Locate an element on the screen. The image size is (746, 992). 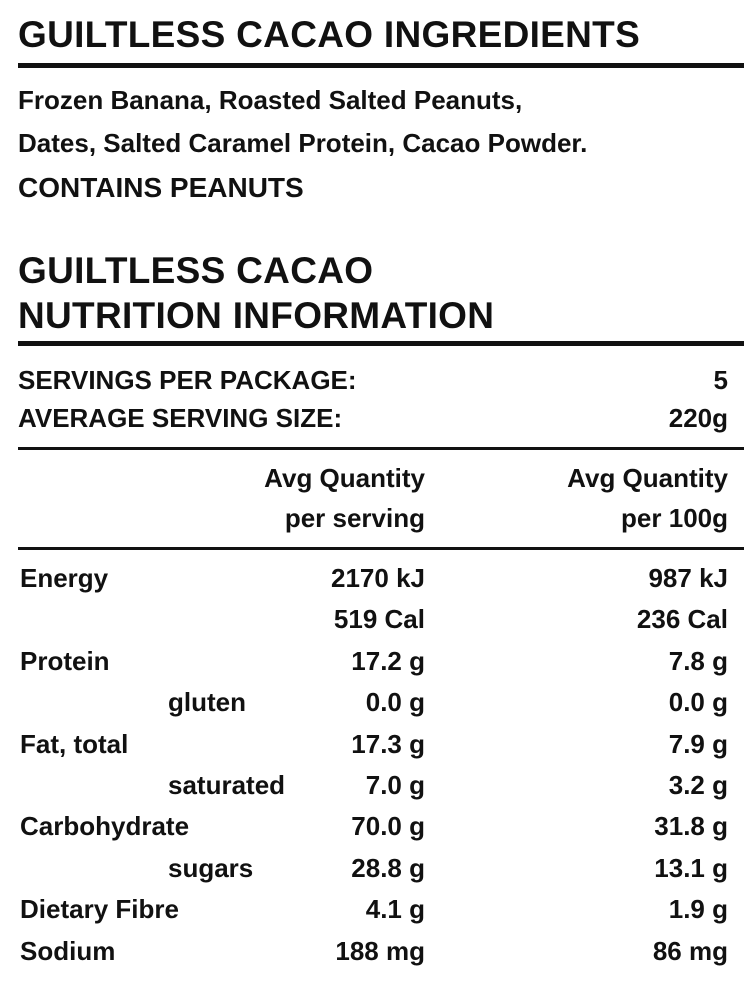
nutrient-label: Energy is located at coordinates (64, 578).